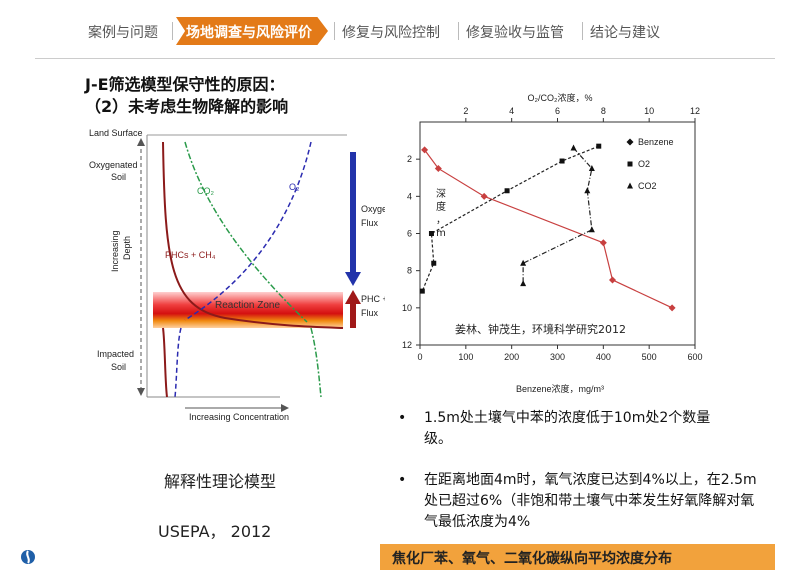 The height and width of the screenshot is (570, 800). Describe the element at coordinates (625, 33) in the screenshot. I see `nav-tab-conclusions: 结论与建议` at that location.